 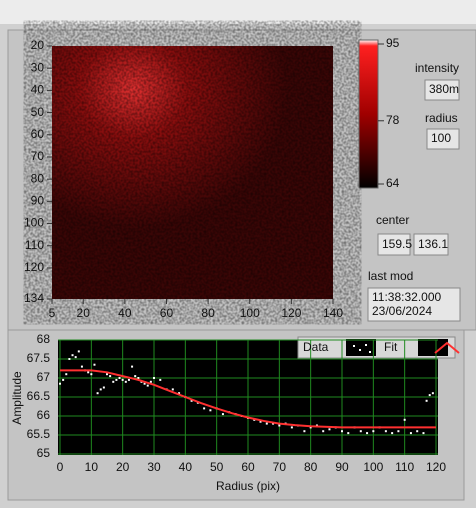 I want to click on x-axis-title: Radius (pix), so click(x=248, y=486).